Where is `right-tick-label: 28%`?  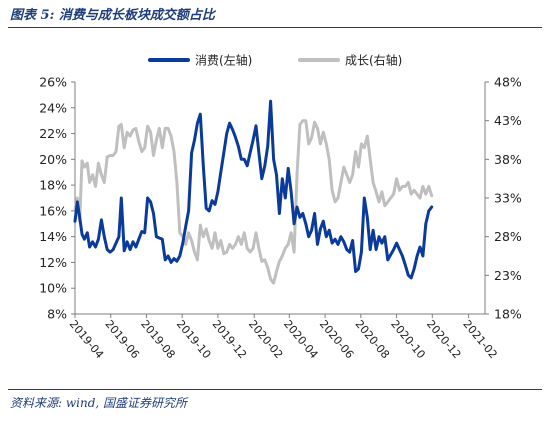 right-tick-label: 28% is located at coordinates (508, 236).